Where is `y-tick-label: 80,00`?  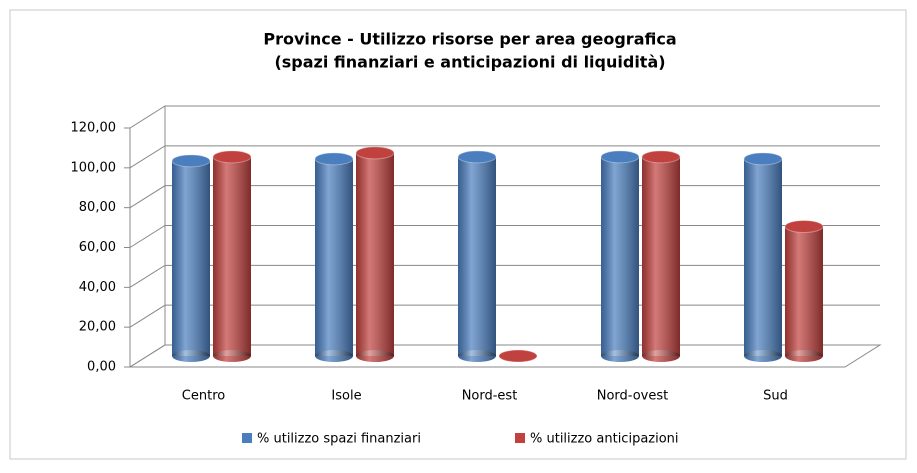 y-tick-label: 80,00 is located at coordinates (97, 207).